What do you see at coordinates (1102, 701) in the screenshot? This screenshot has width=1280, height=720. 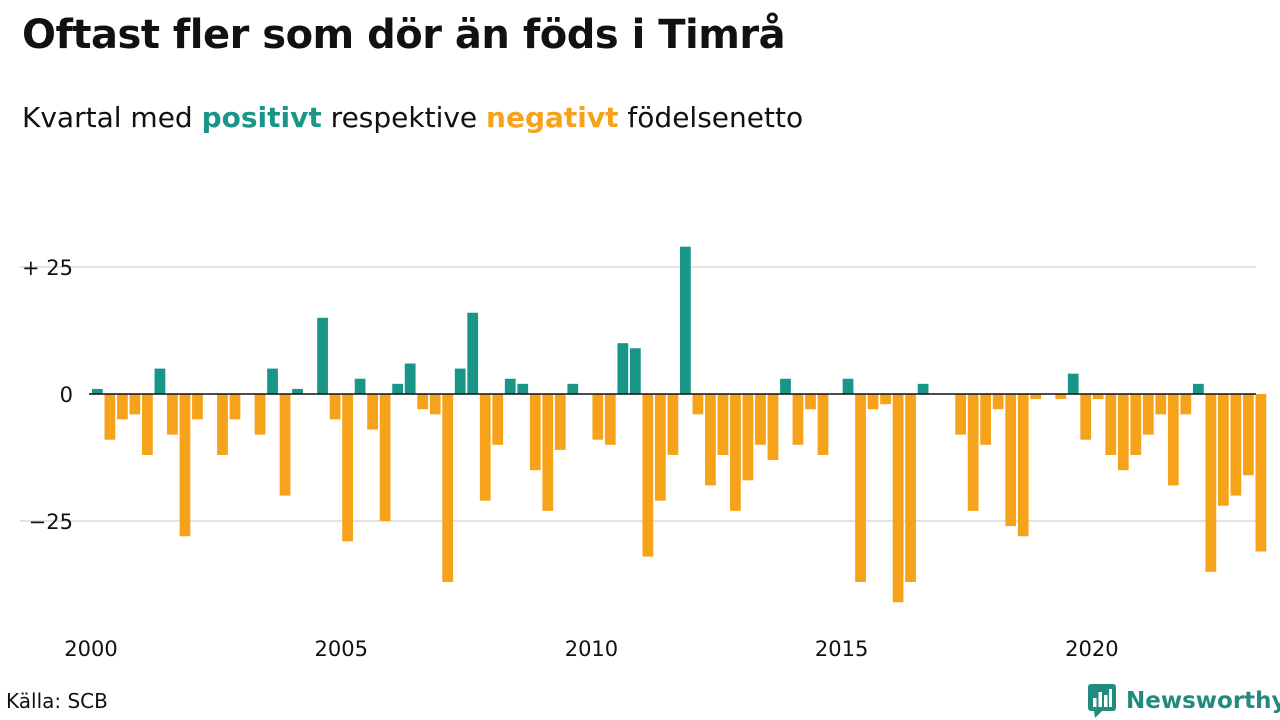 I see `newsworthy-chart-icon` at bounding box center [1102, 701].